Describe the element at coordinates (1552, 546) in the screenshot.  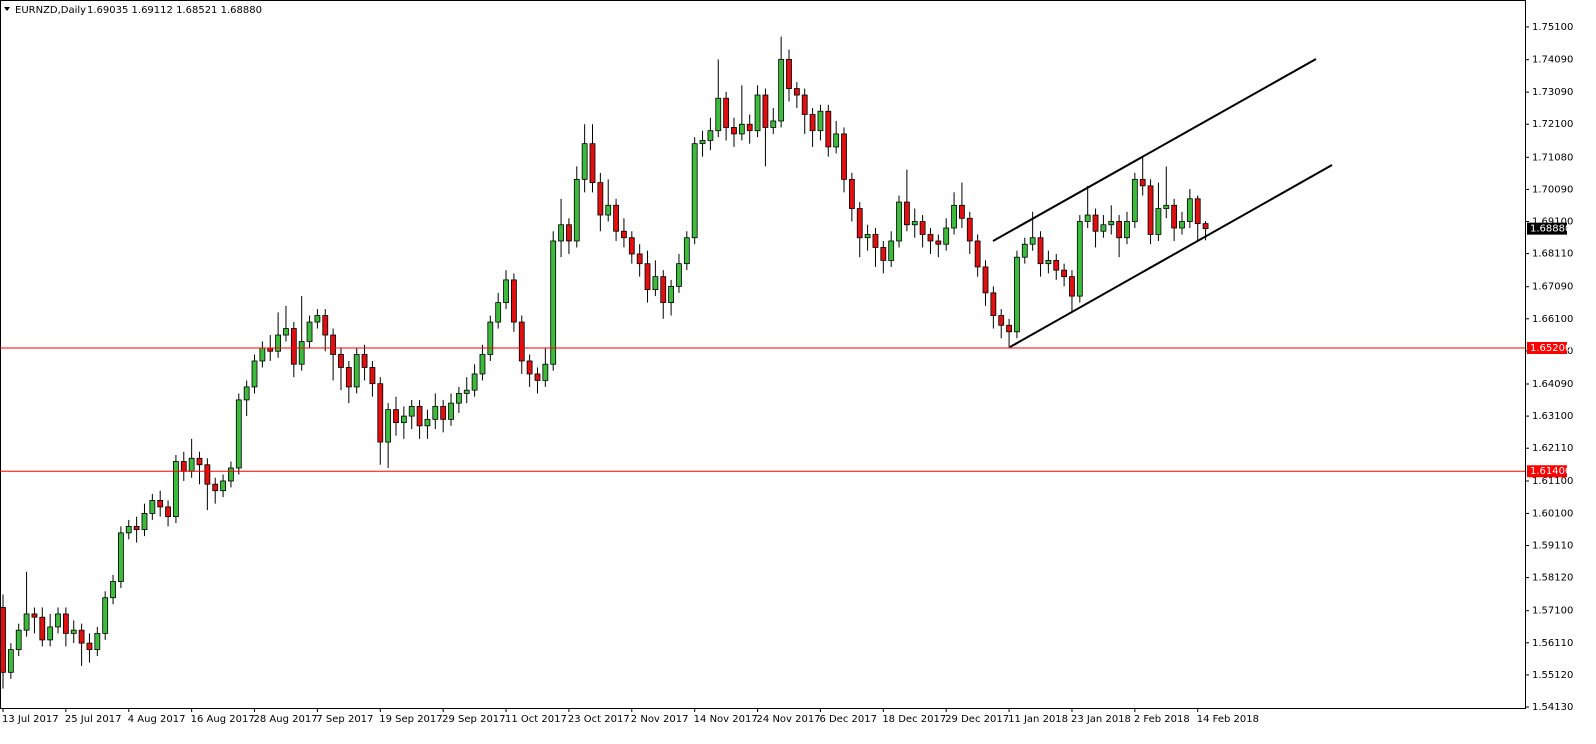
I see `y-tick-label: 1.59110` at that location.